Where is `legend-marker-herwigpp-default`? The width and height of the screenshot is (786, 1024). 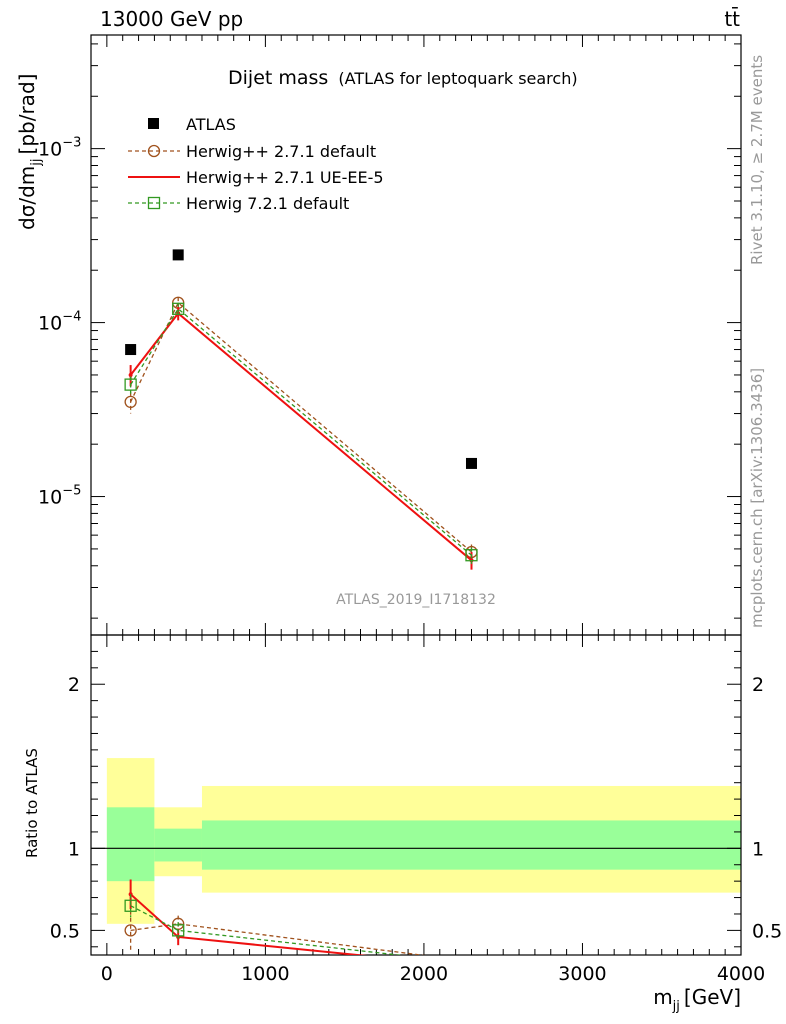
legend-marker-herwigpp-default is located at coordinates (154, 151).